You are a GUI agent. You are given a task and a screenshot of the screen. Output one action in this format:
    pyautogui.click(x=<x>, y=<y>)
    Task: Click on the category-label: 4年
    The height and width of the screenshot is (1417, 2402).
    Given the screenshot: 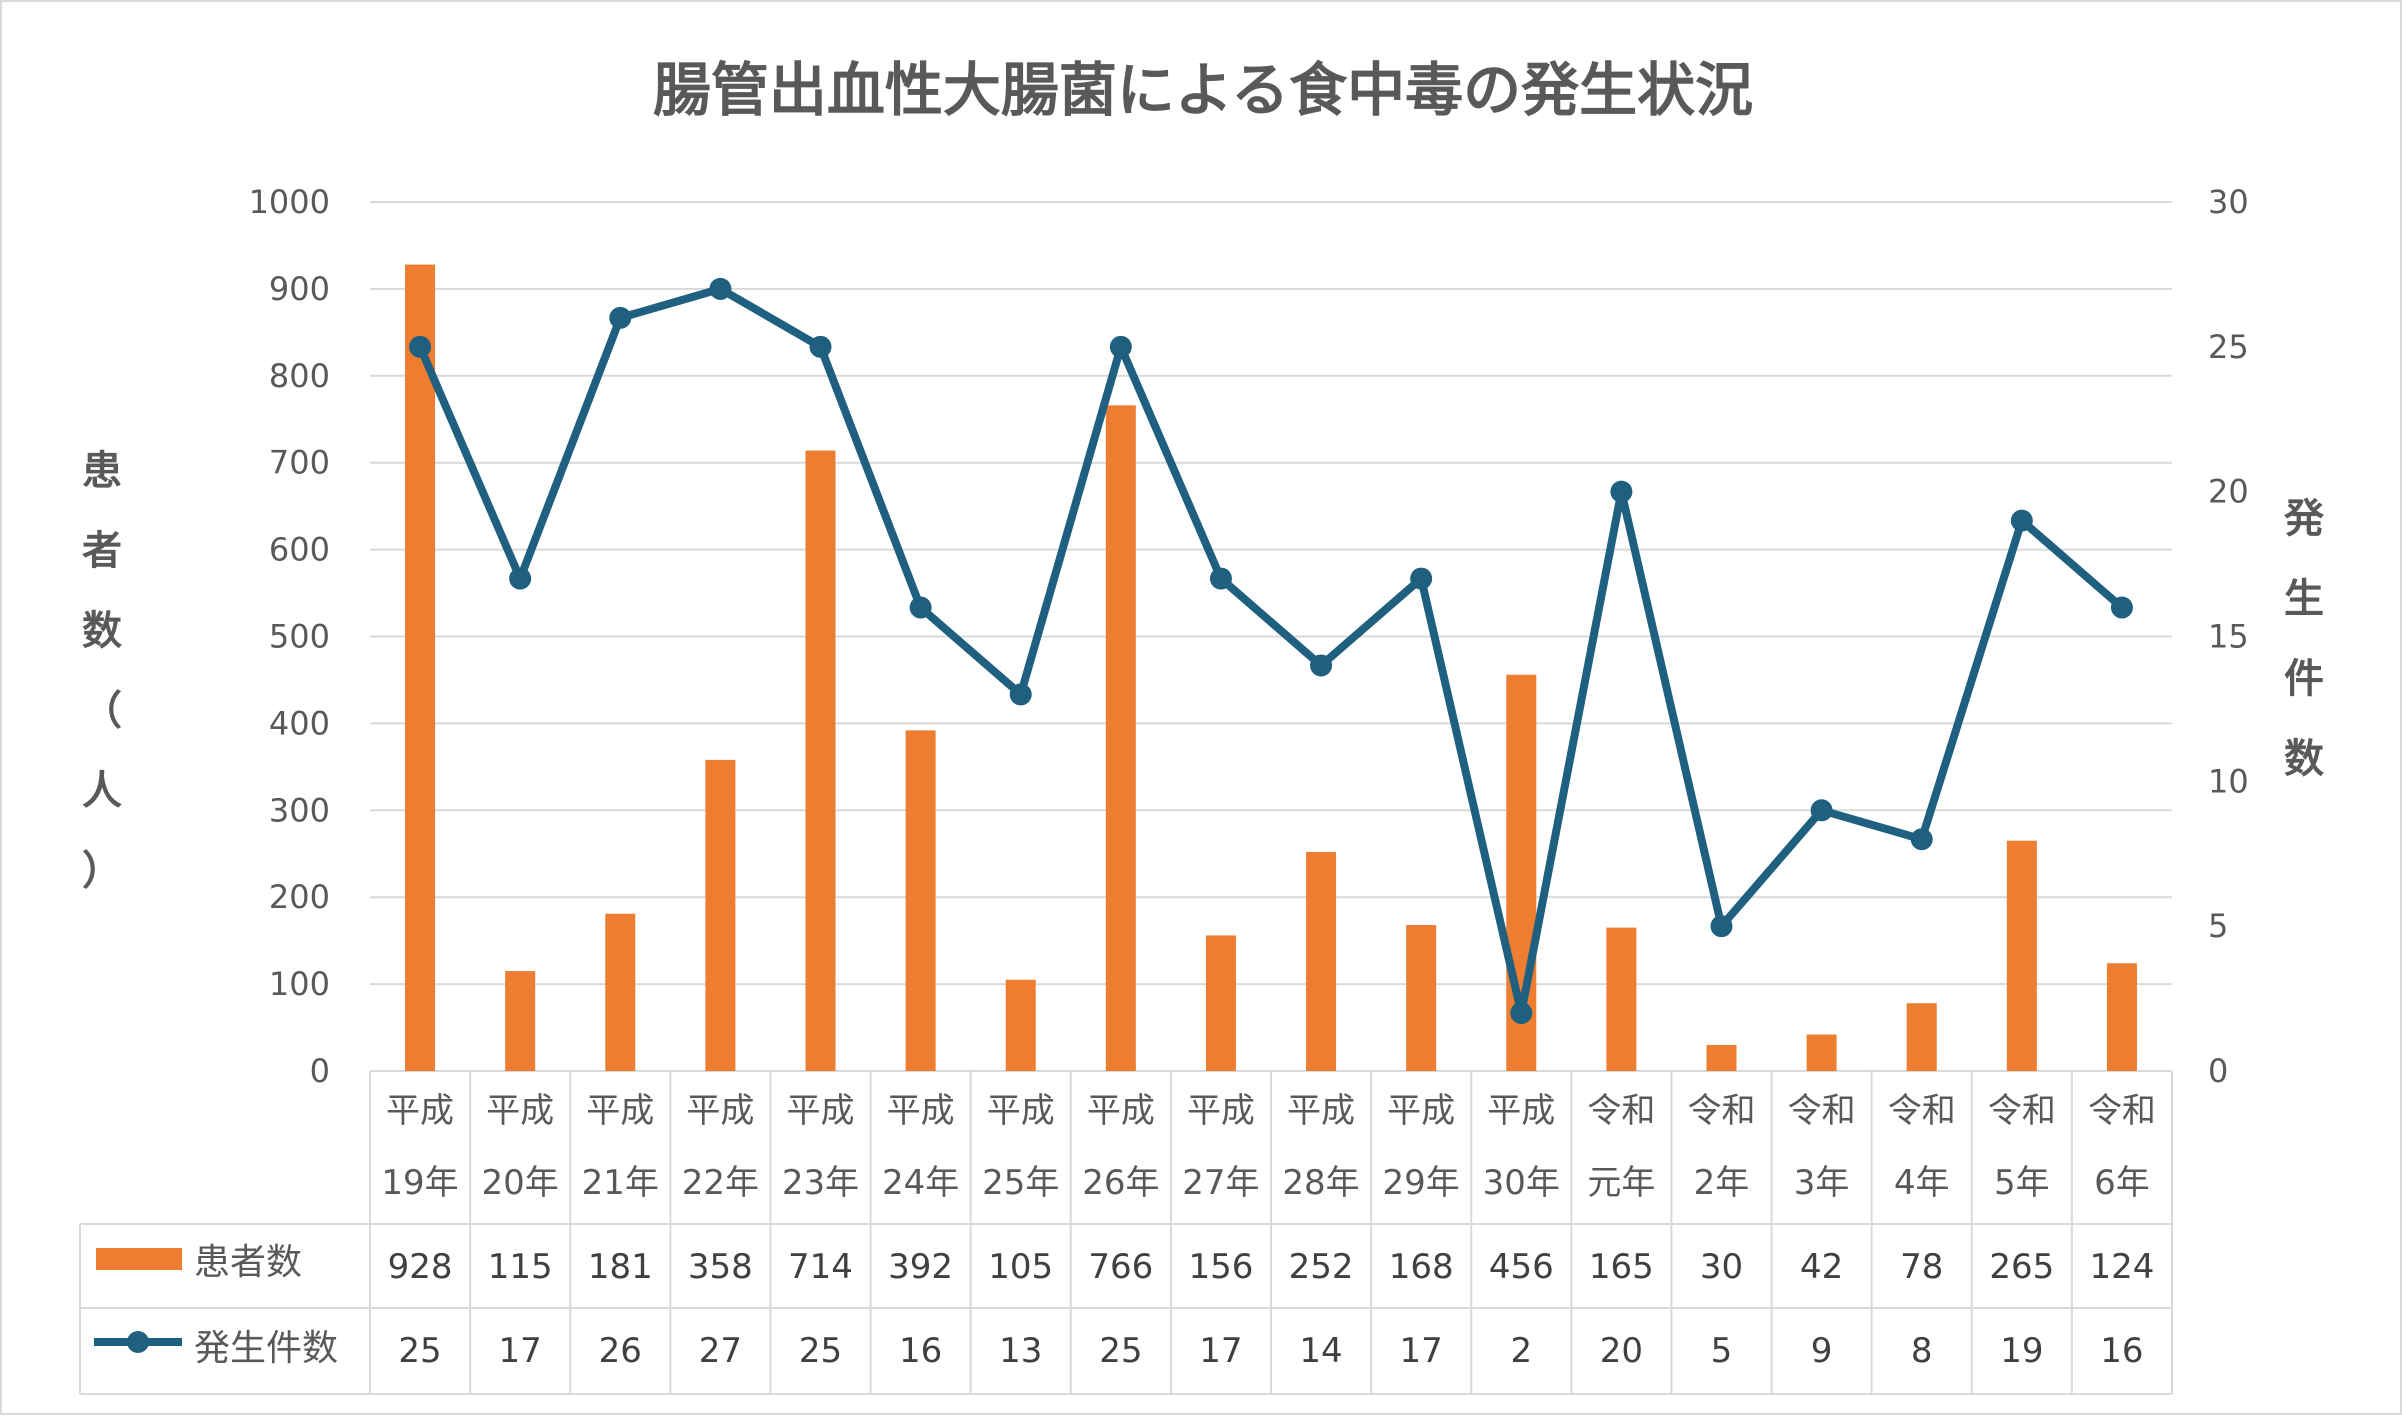 What is the action you would take?
    pyautogui.click(x=1922, y=1183)
    